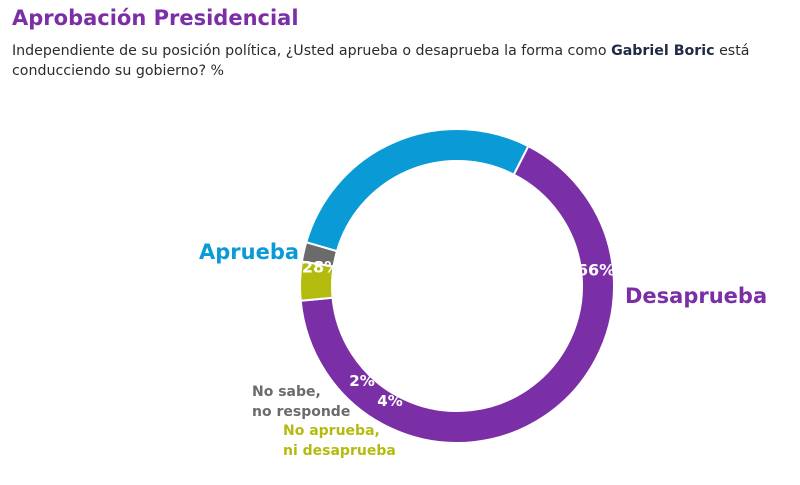 The height and width of the screenshot is (485, 800). I want to click on subtitle-bold-name: Gabriel Boric, so click(663, 51).